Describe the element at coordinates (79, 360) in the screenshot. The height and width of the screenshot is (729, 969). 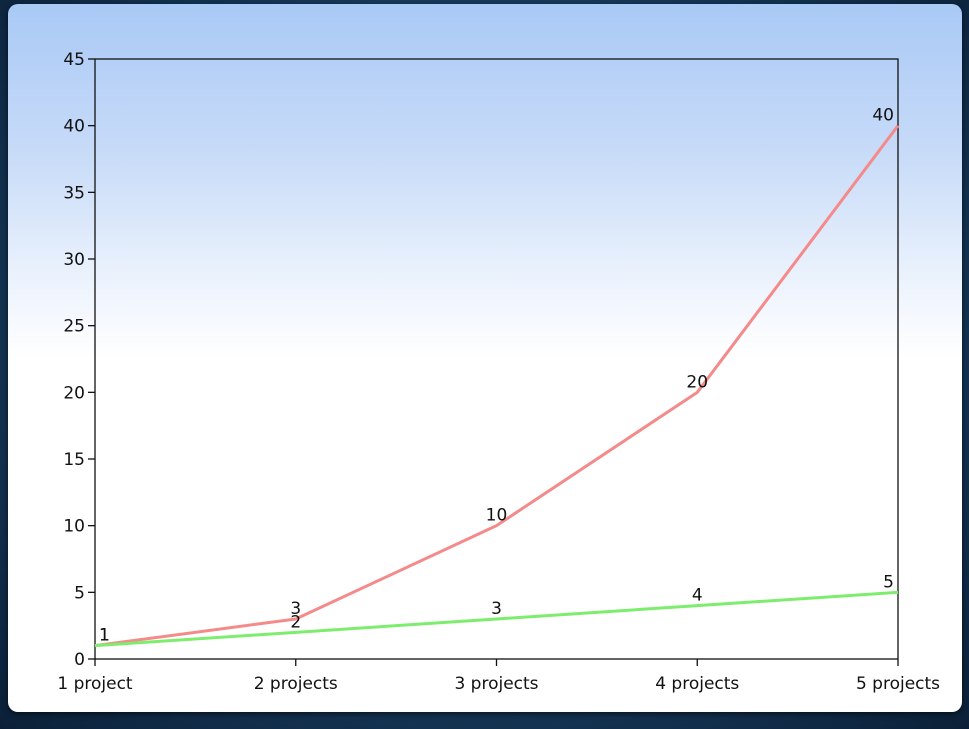
I see `y-axis: 0 5 10 15 20 25 30 35 40 45` at that location.